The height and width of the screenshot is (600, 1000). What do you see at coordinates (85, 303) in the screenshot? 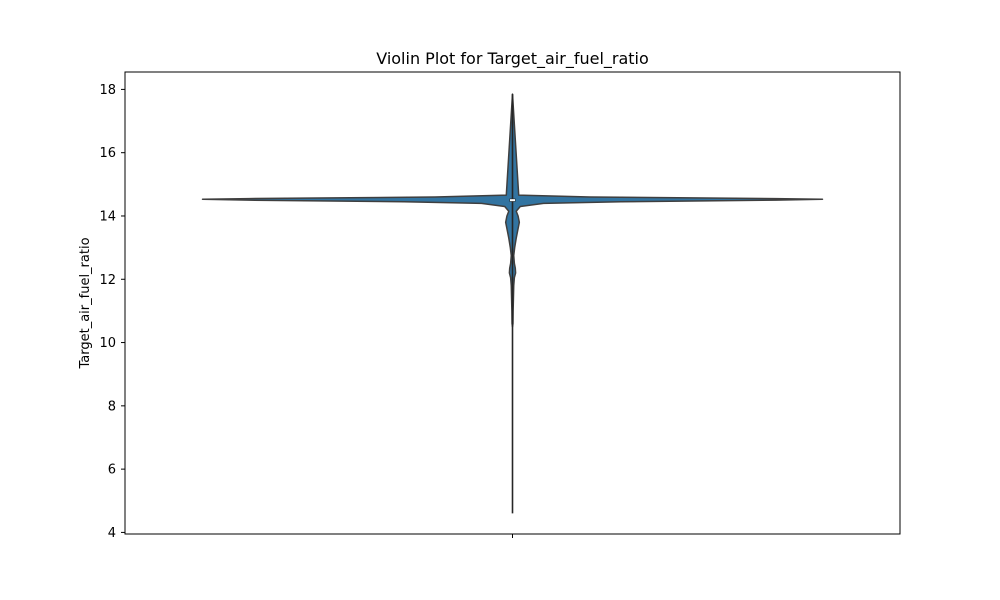
I see `y-axis-title: Target_air_fuel_ratio` at bounding box center [85, 303].